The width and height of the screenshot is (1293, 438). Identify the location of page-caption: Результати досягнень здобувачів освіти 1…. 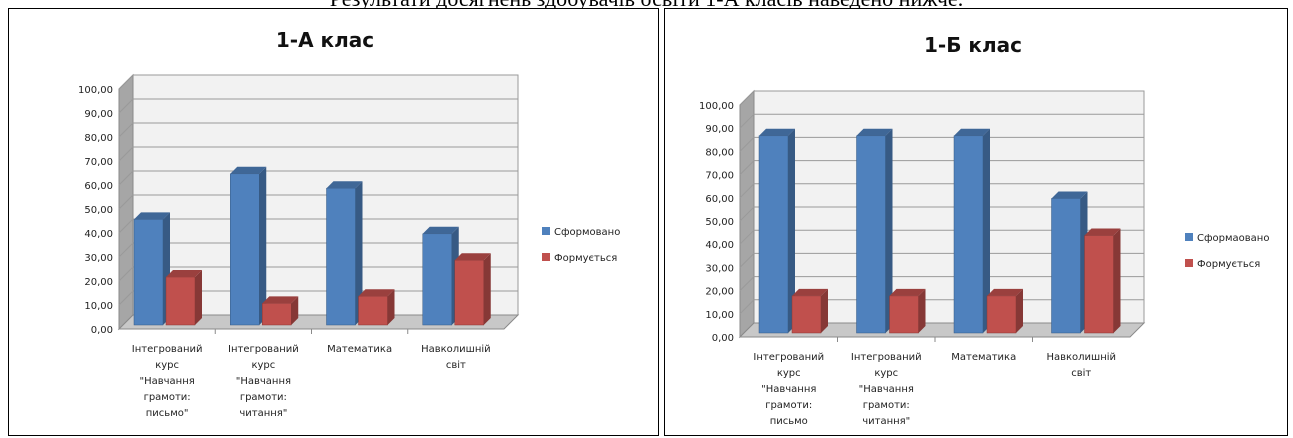
(646, 6).